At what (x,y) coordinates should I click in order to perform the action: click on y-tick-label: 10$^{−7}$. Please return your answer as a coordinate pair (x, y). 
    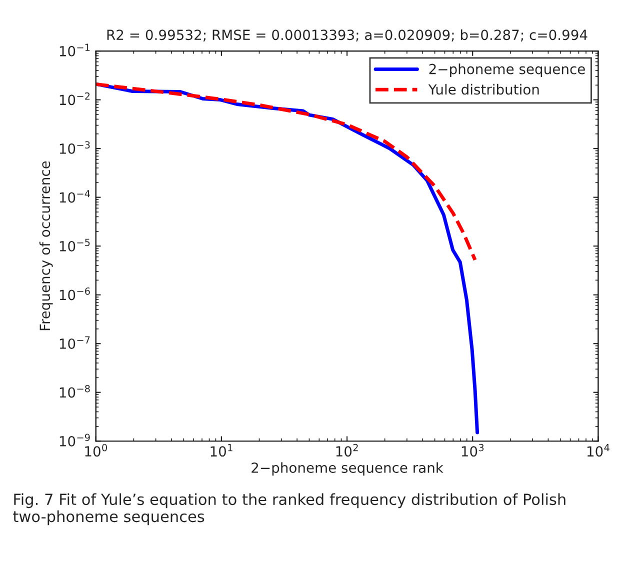
    Looking at the image, I should click on (75, 342).